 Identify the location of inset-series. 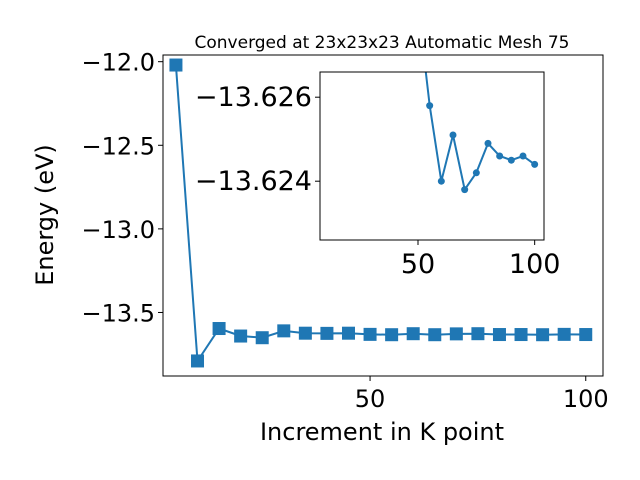
(477, 97).